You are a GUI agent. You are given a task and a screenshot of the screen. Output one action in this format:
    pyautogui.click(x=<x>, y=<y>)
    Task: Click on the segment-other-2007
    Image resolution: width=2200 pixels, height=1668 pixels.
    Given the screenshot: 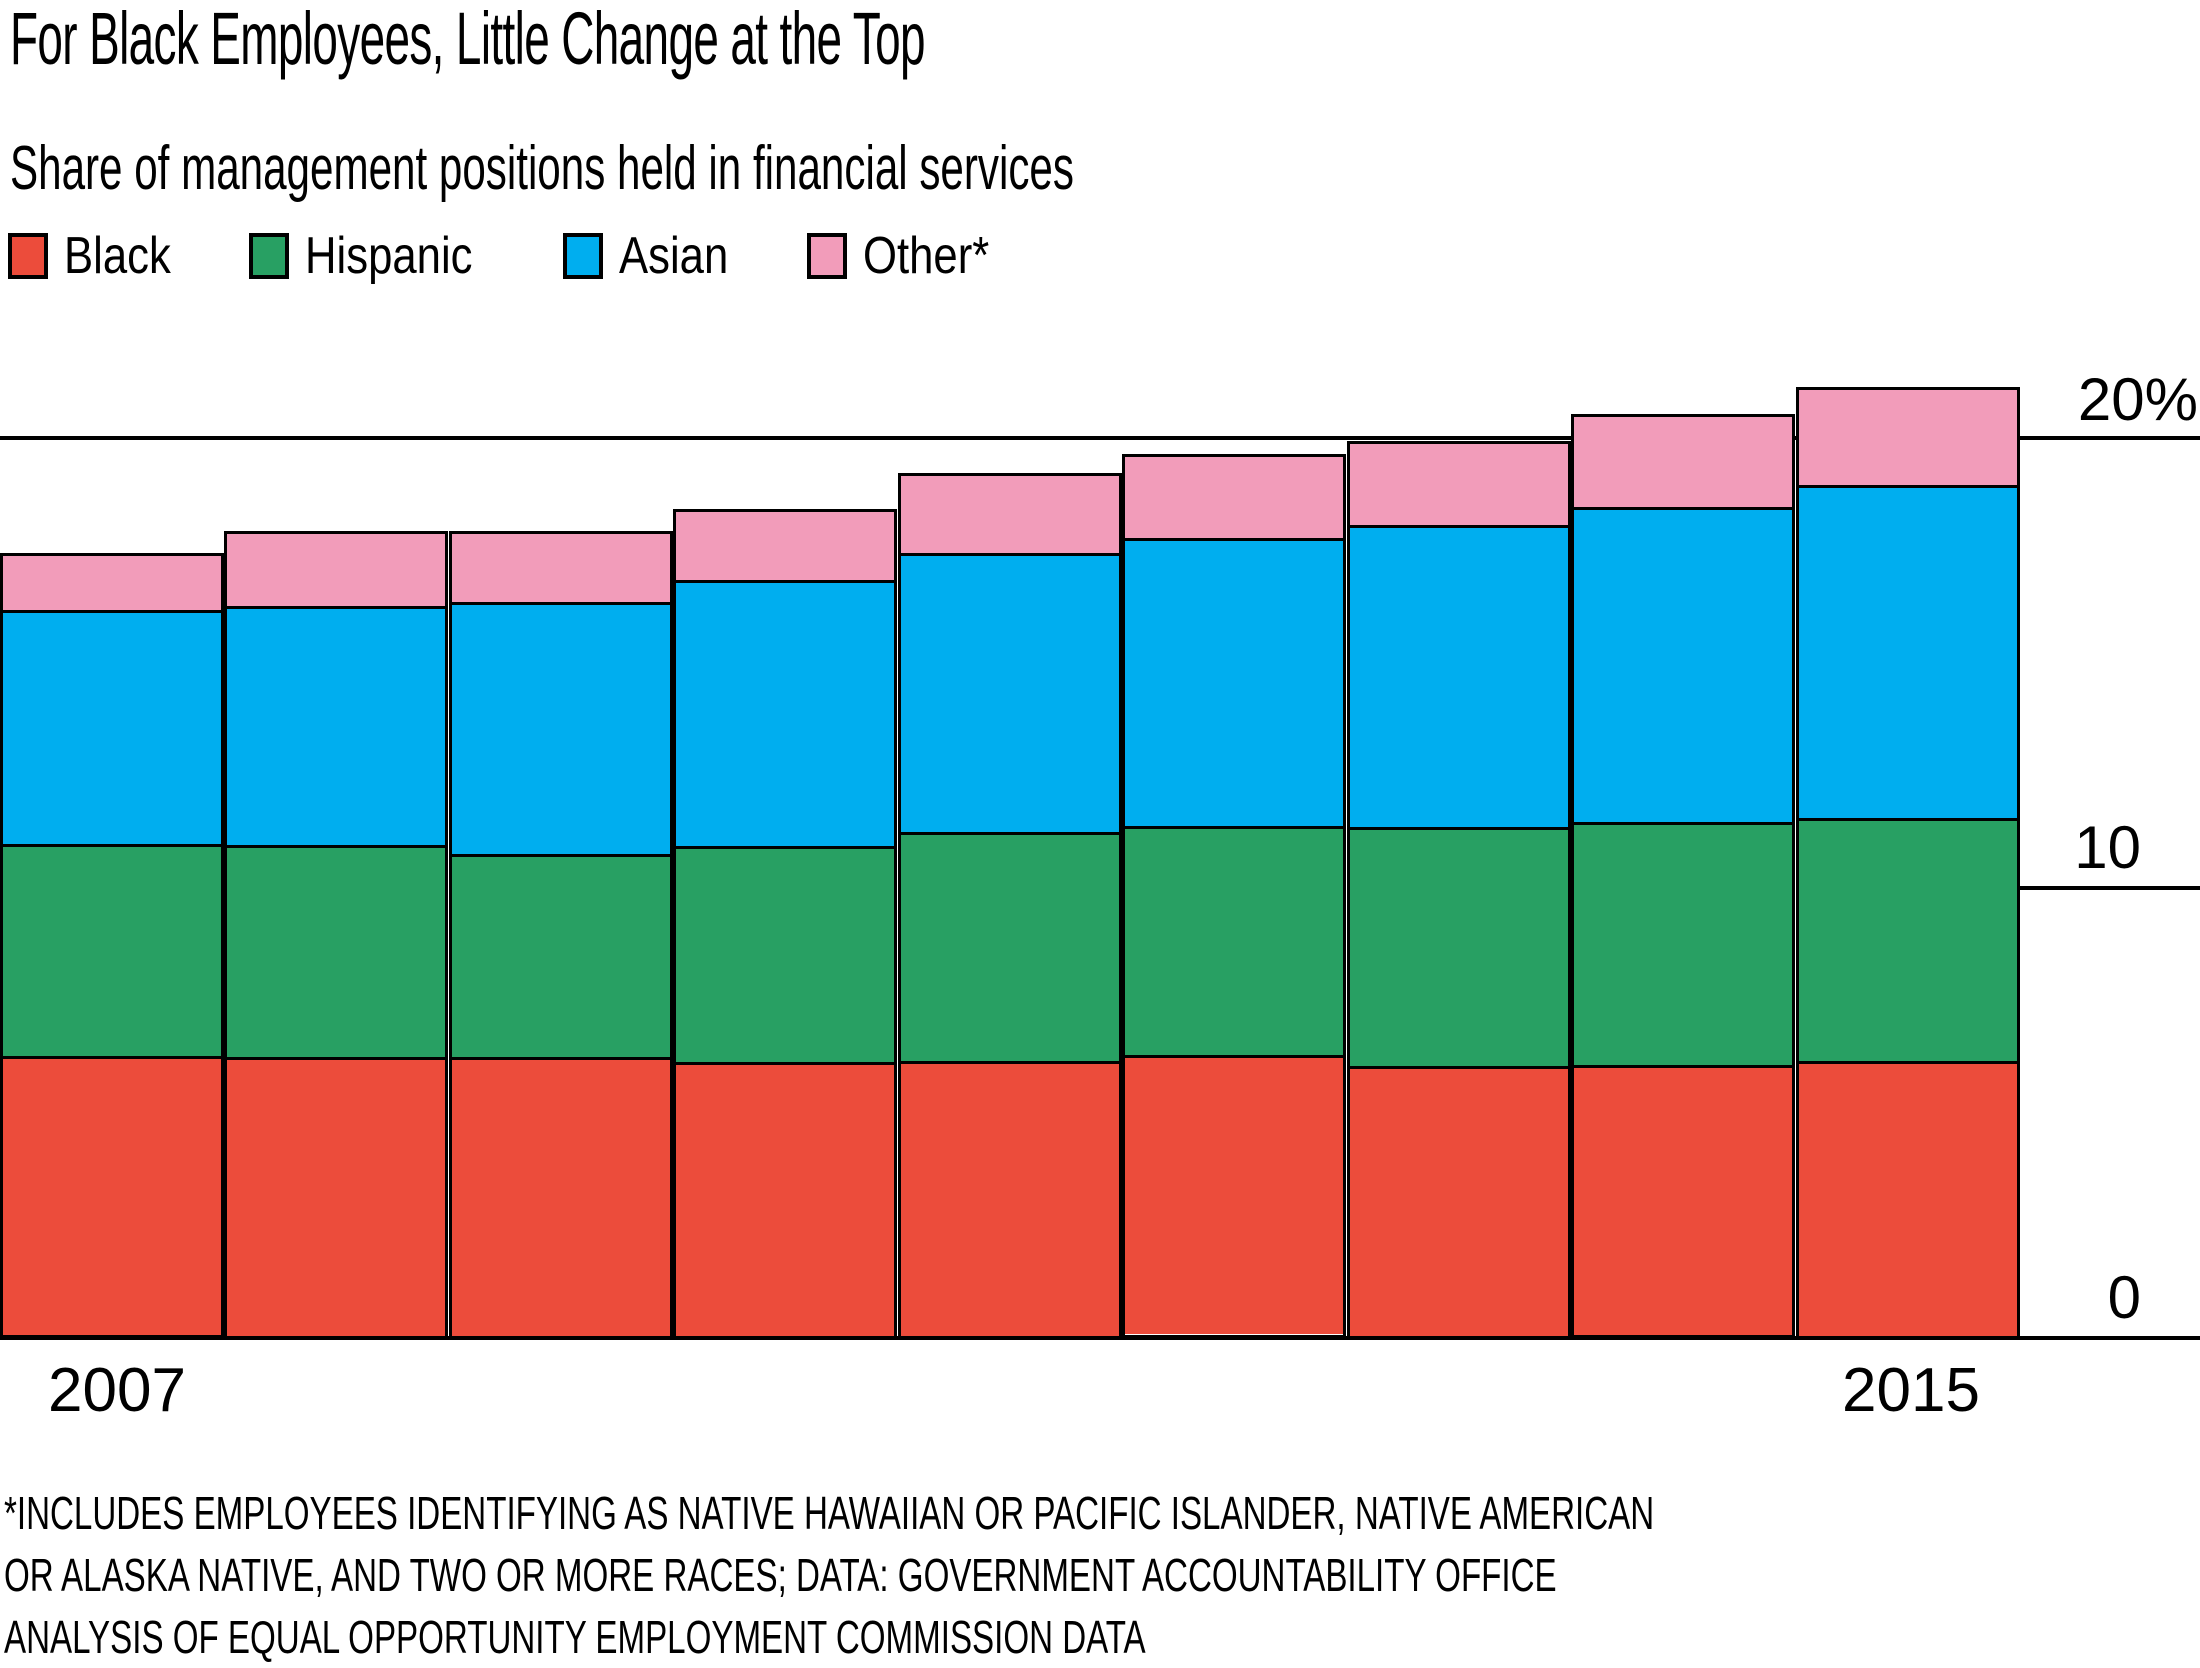 What is the action you would take?
    pyautogui.click(x=112, y=583)
    